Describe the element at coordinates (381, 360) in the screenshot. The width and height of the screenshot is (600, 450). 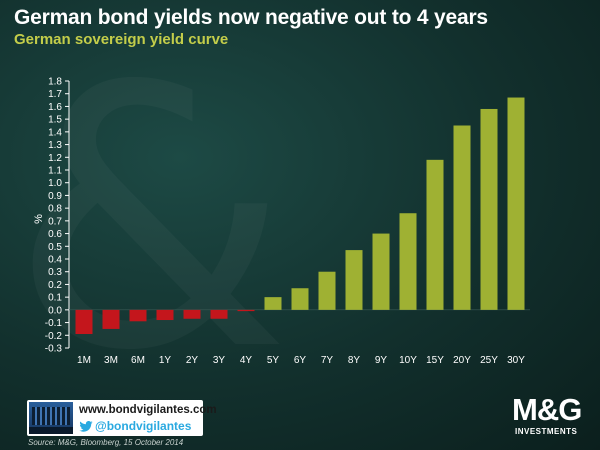
I see `x-tick-label: 9Y` at that location.